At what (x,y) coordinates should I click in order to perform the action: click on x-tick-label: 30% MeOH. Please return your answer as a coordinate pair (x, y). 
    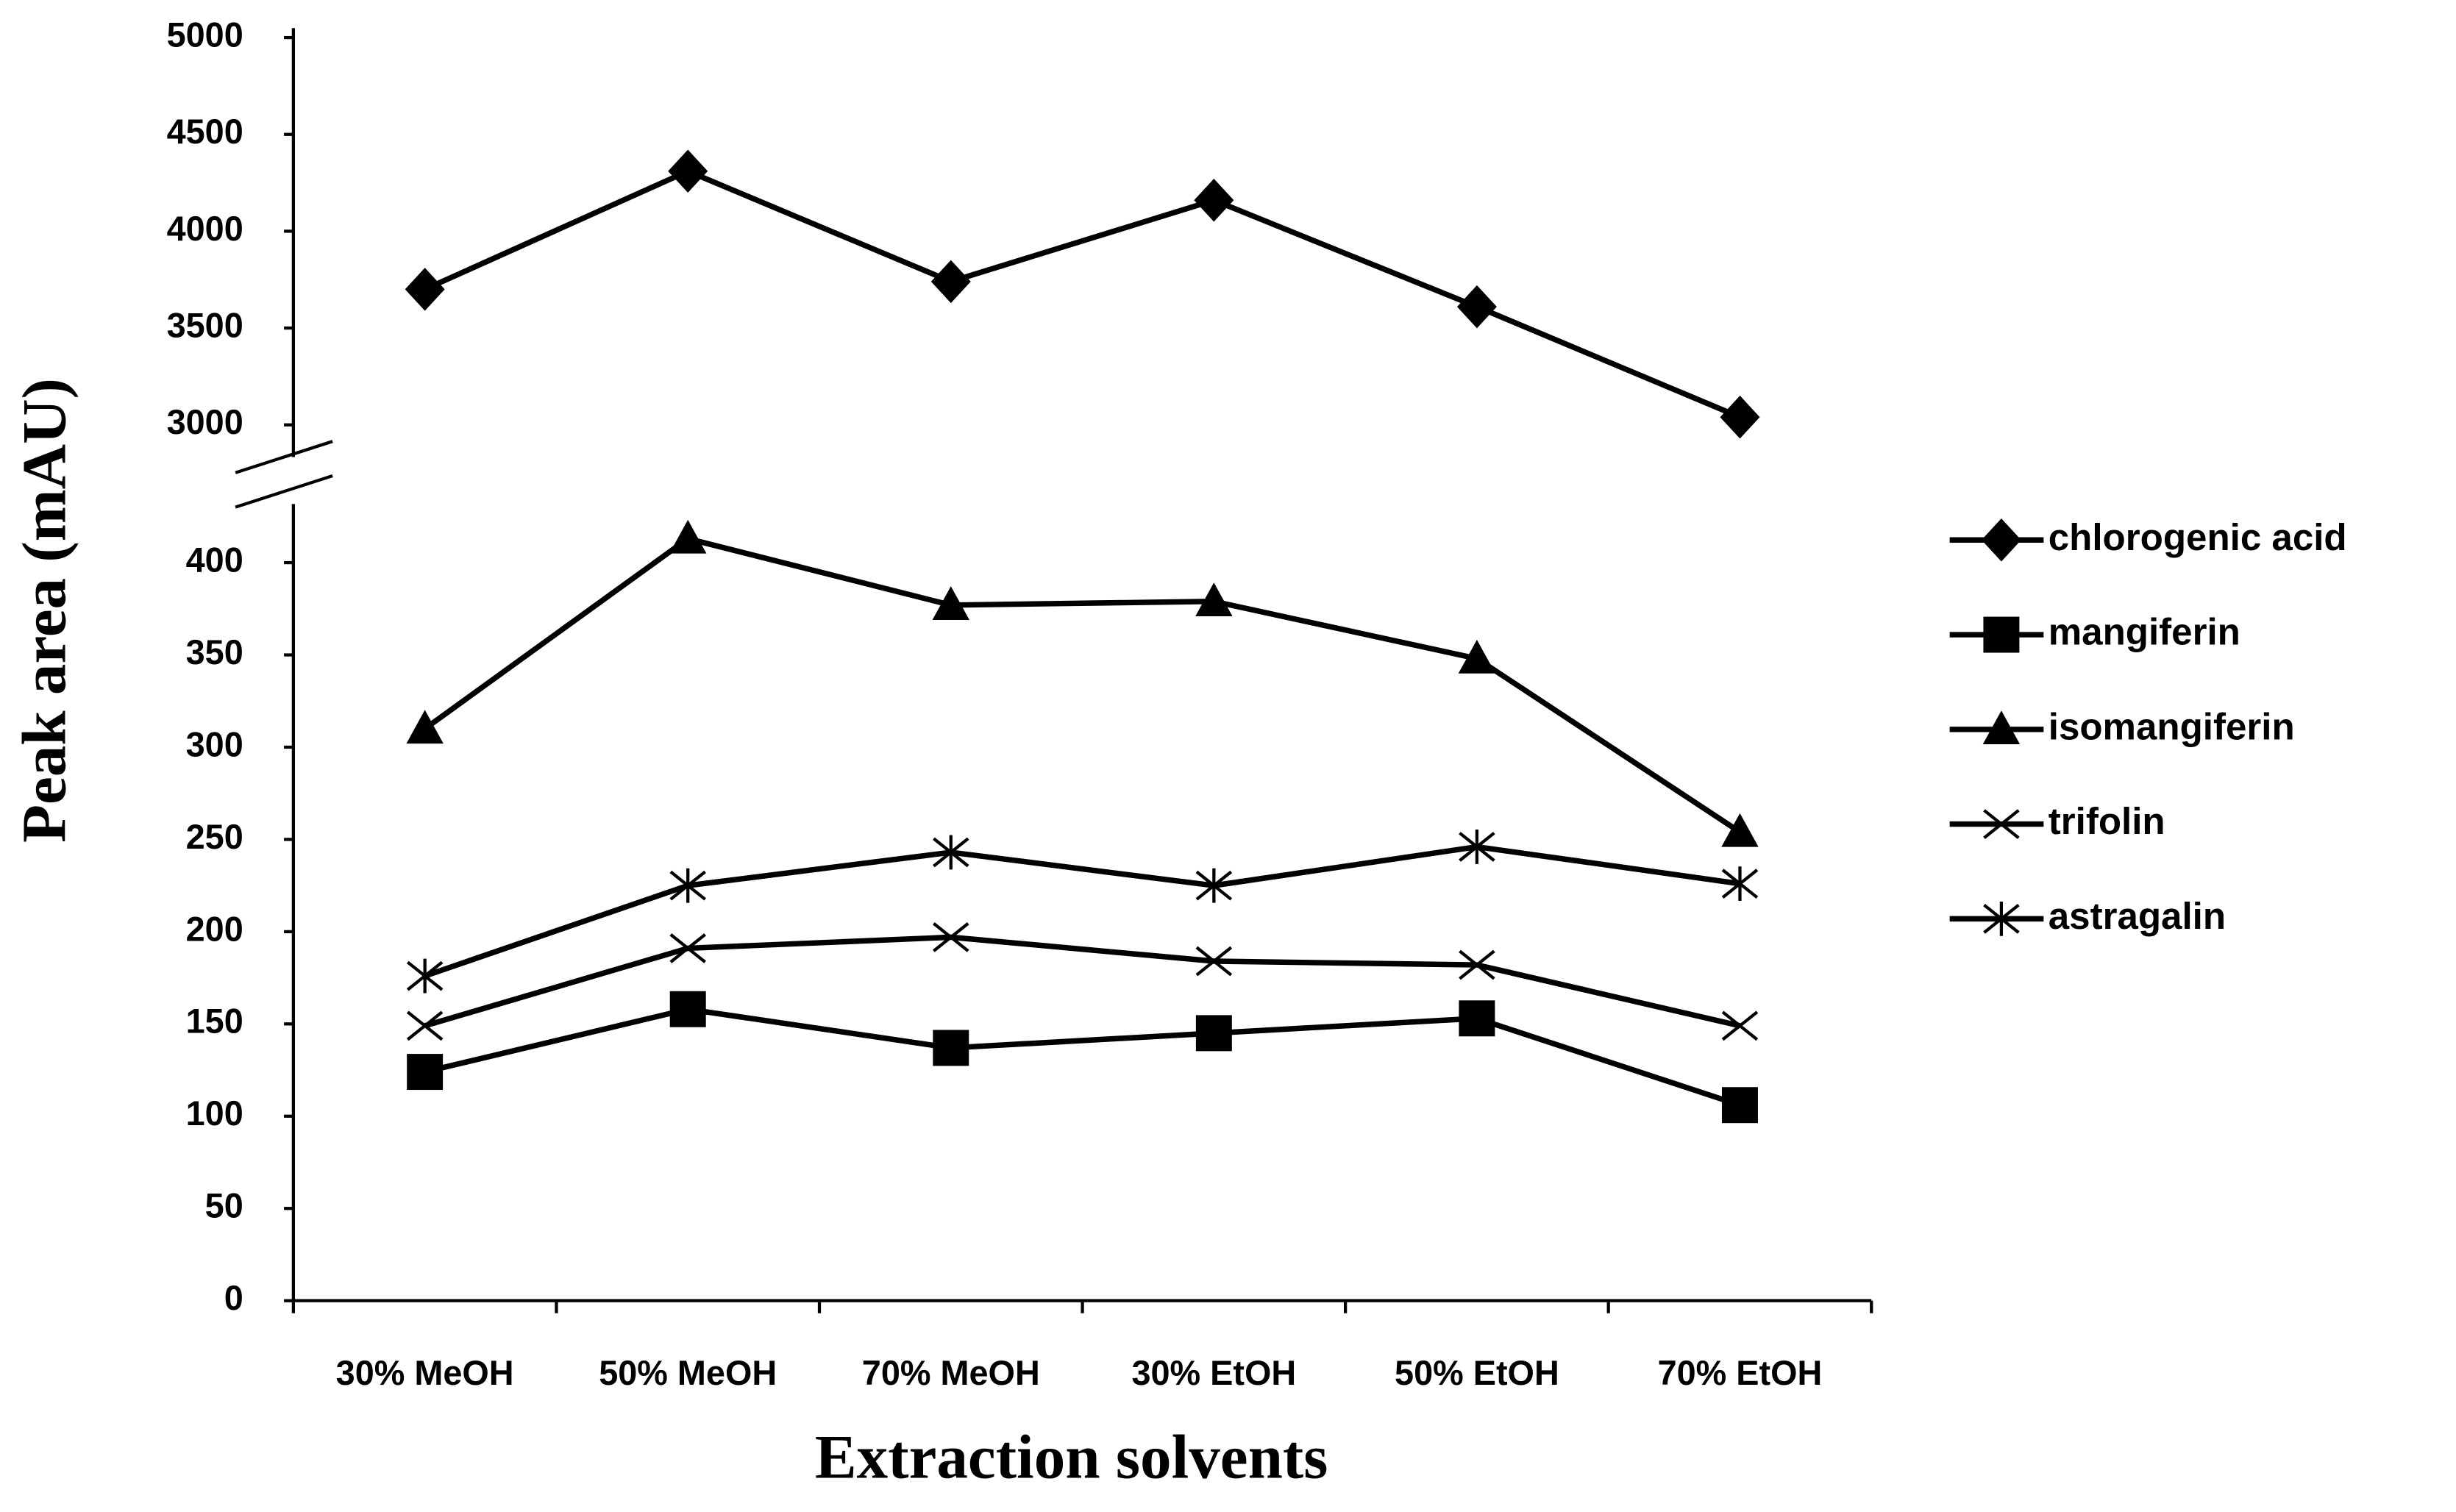
    Looking at the image, I should click on (425, 1373).